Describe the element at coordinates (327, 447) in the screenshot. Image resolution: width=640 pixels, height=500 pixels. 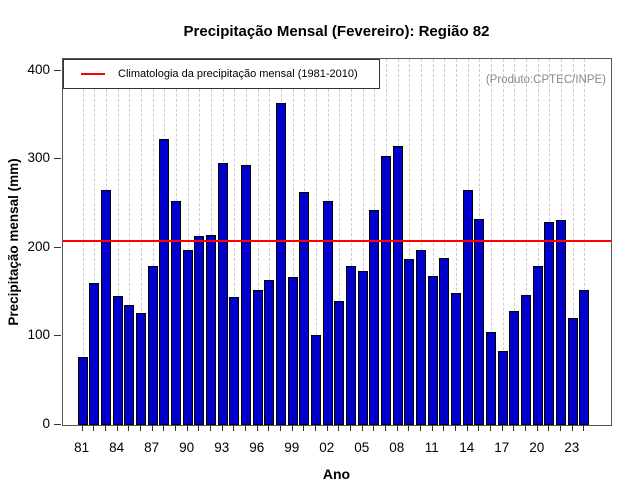
I see `x-tick-label: 02` at that location.